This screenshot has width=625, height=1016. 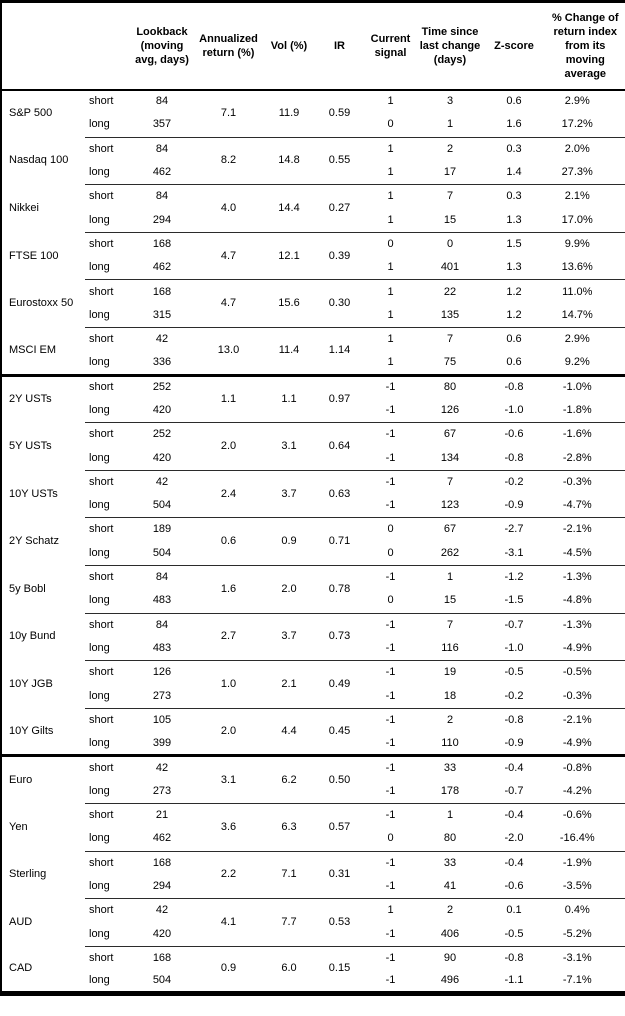 What do you see at coordinates (514, 46) in the screenshot?
I see `col-header-zscore: Z-score` at bounding box center [514, 46].